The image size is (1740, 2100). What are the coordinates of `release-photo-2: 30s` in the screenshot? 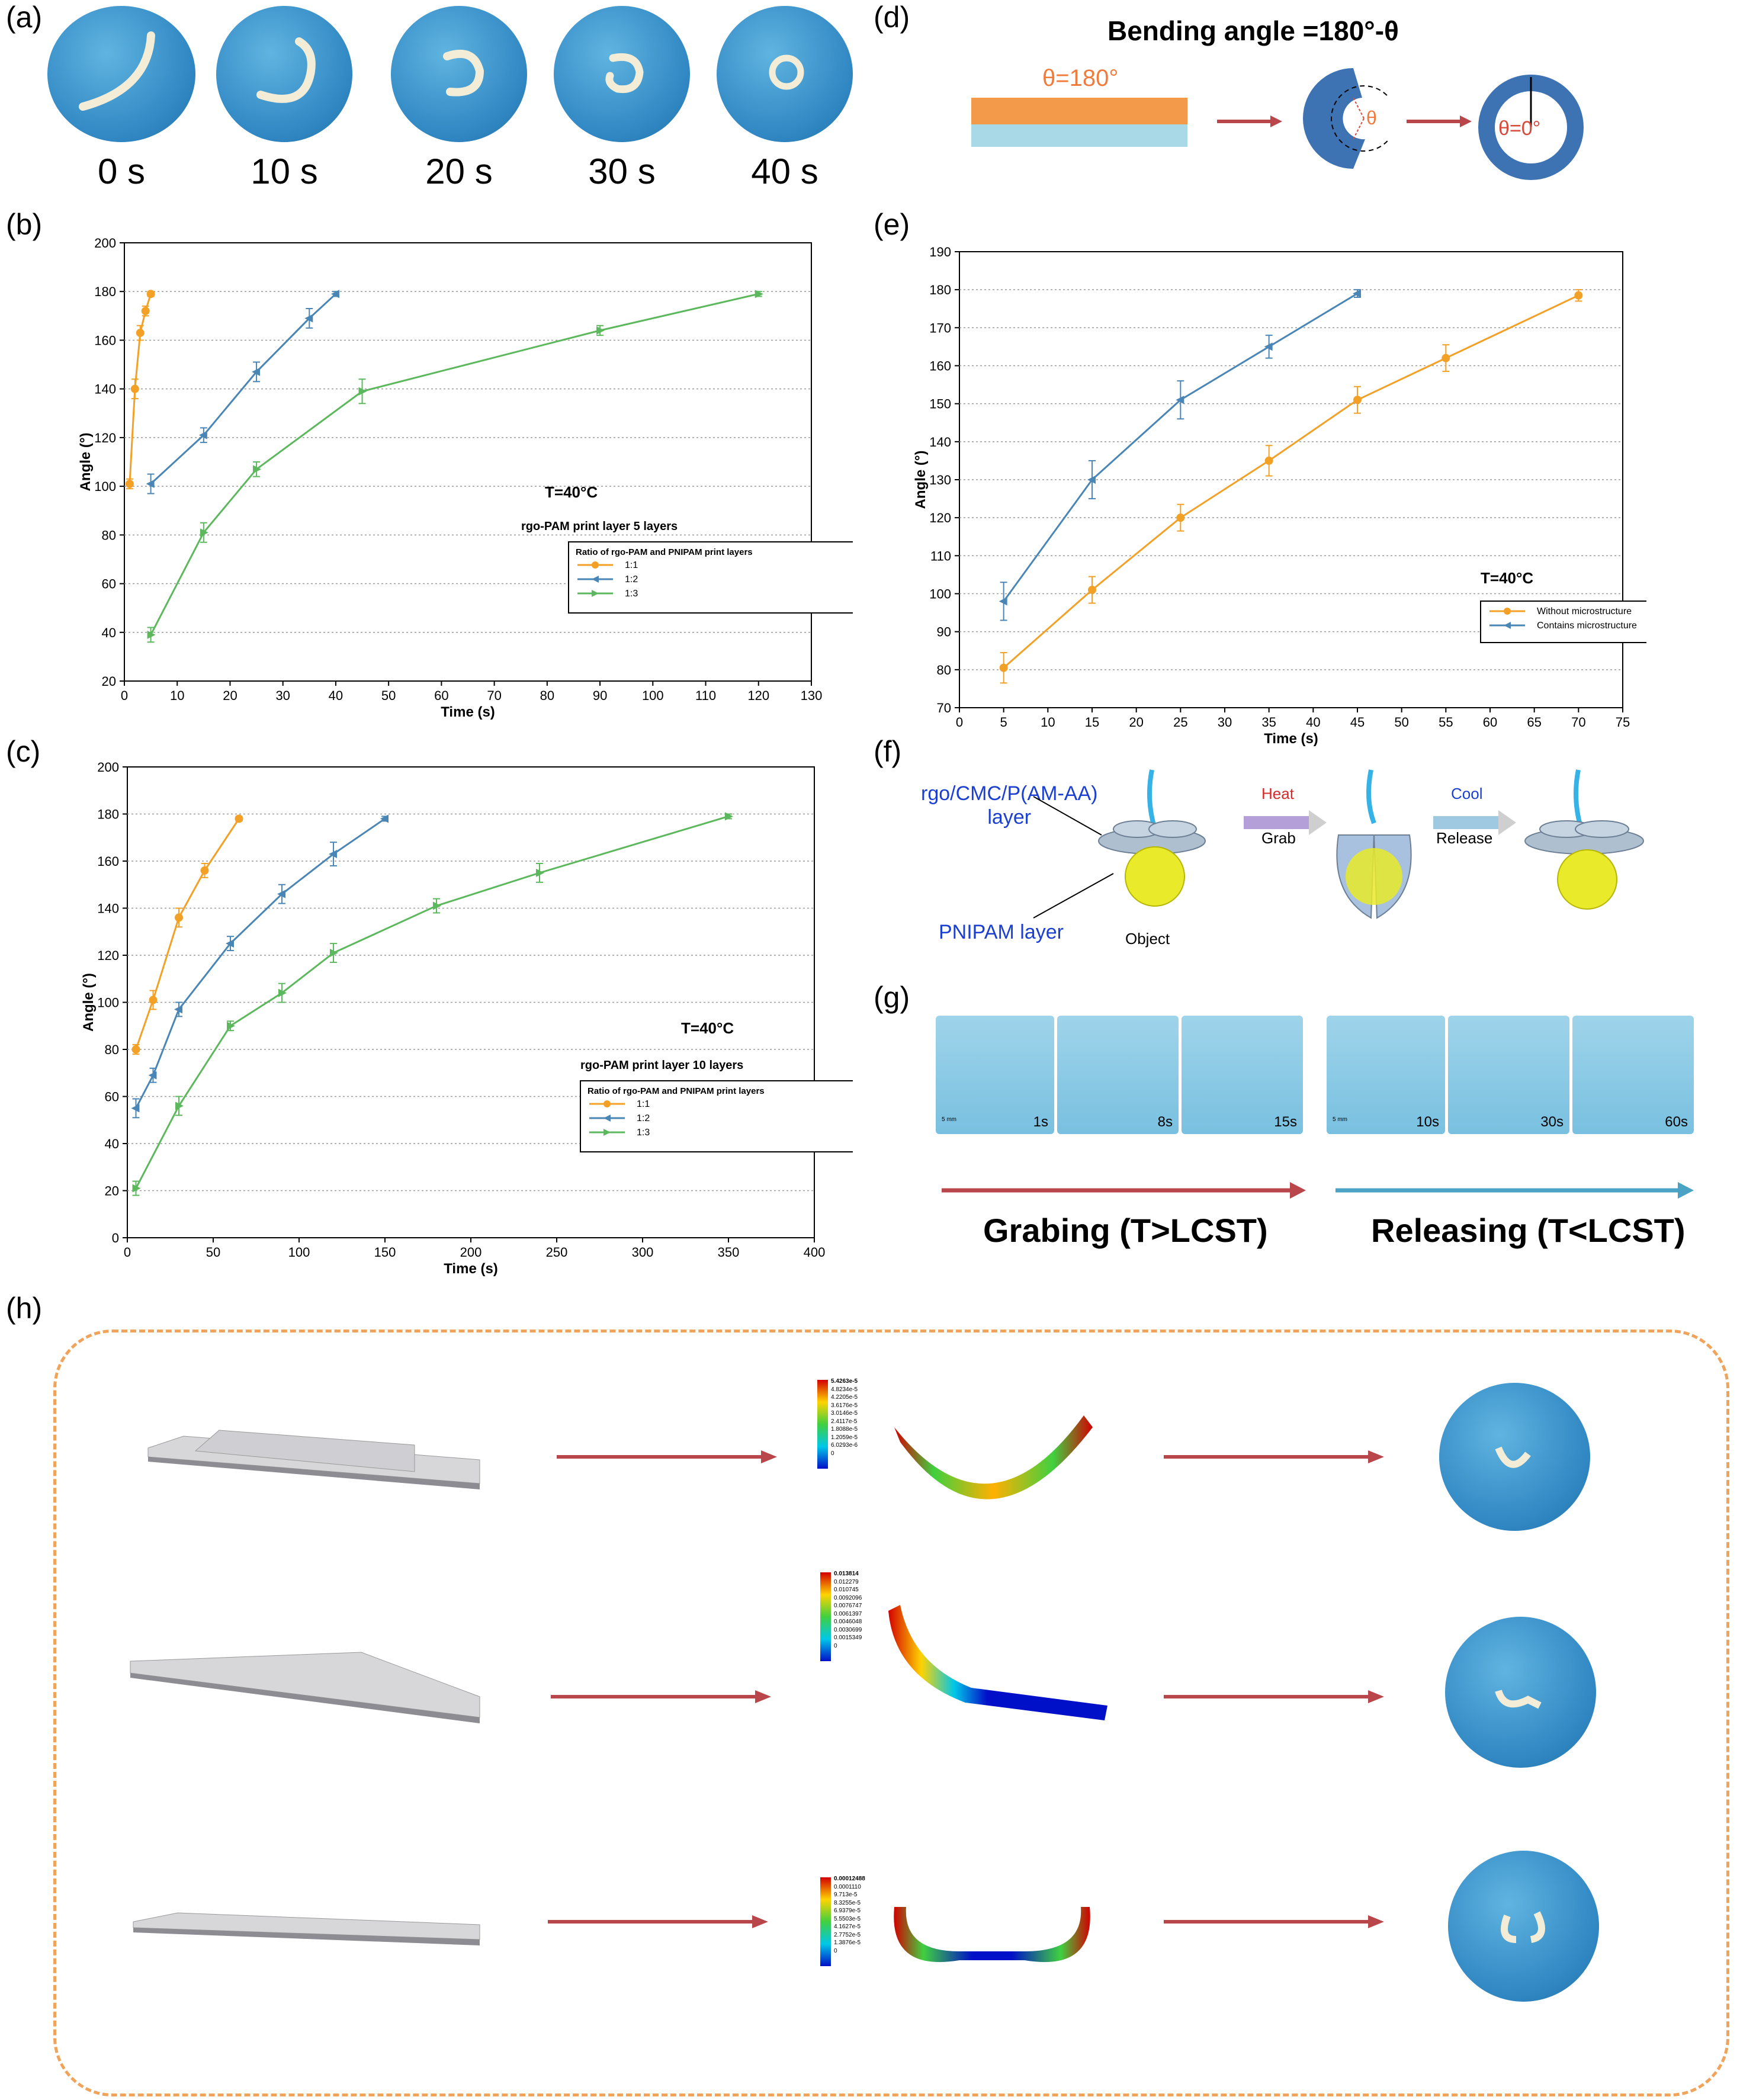 It's located at (1508, 1075).